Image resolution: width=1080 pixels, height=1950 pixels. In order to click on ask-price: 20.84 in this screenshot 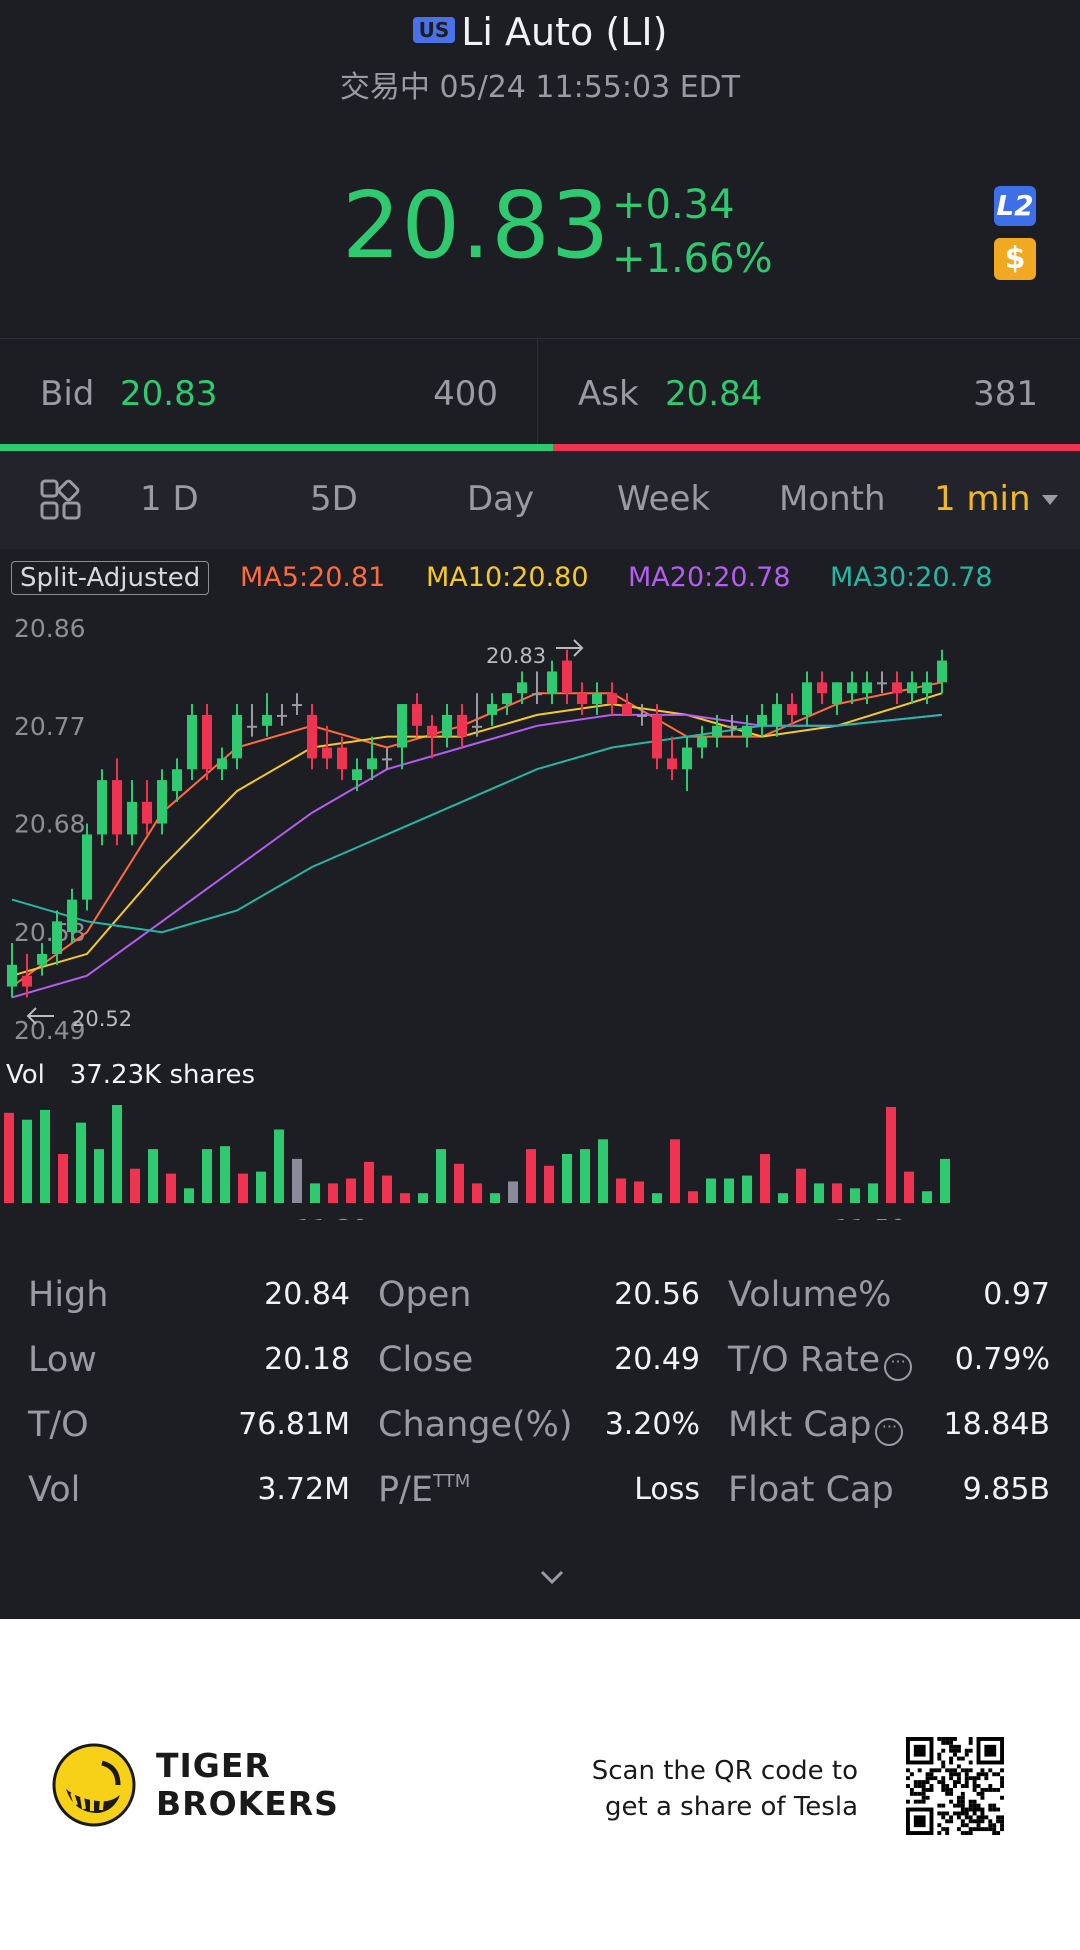, I will do `click(714, 394)`.